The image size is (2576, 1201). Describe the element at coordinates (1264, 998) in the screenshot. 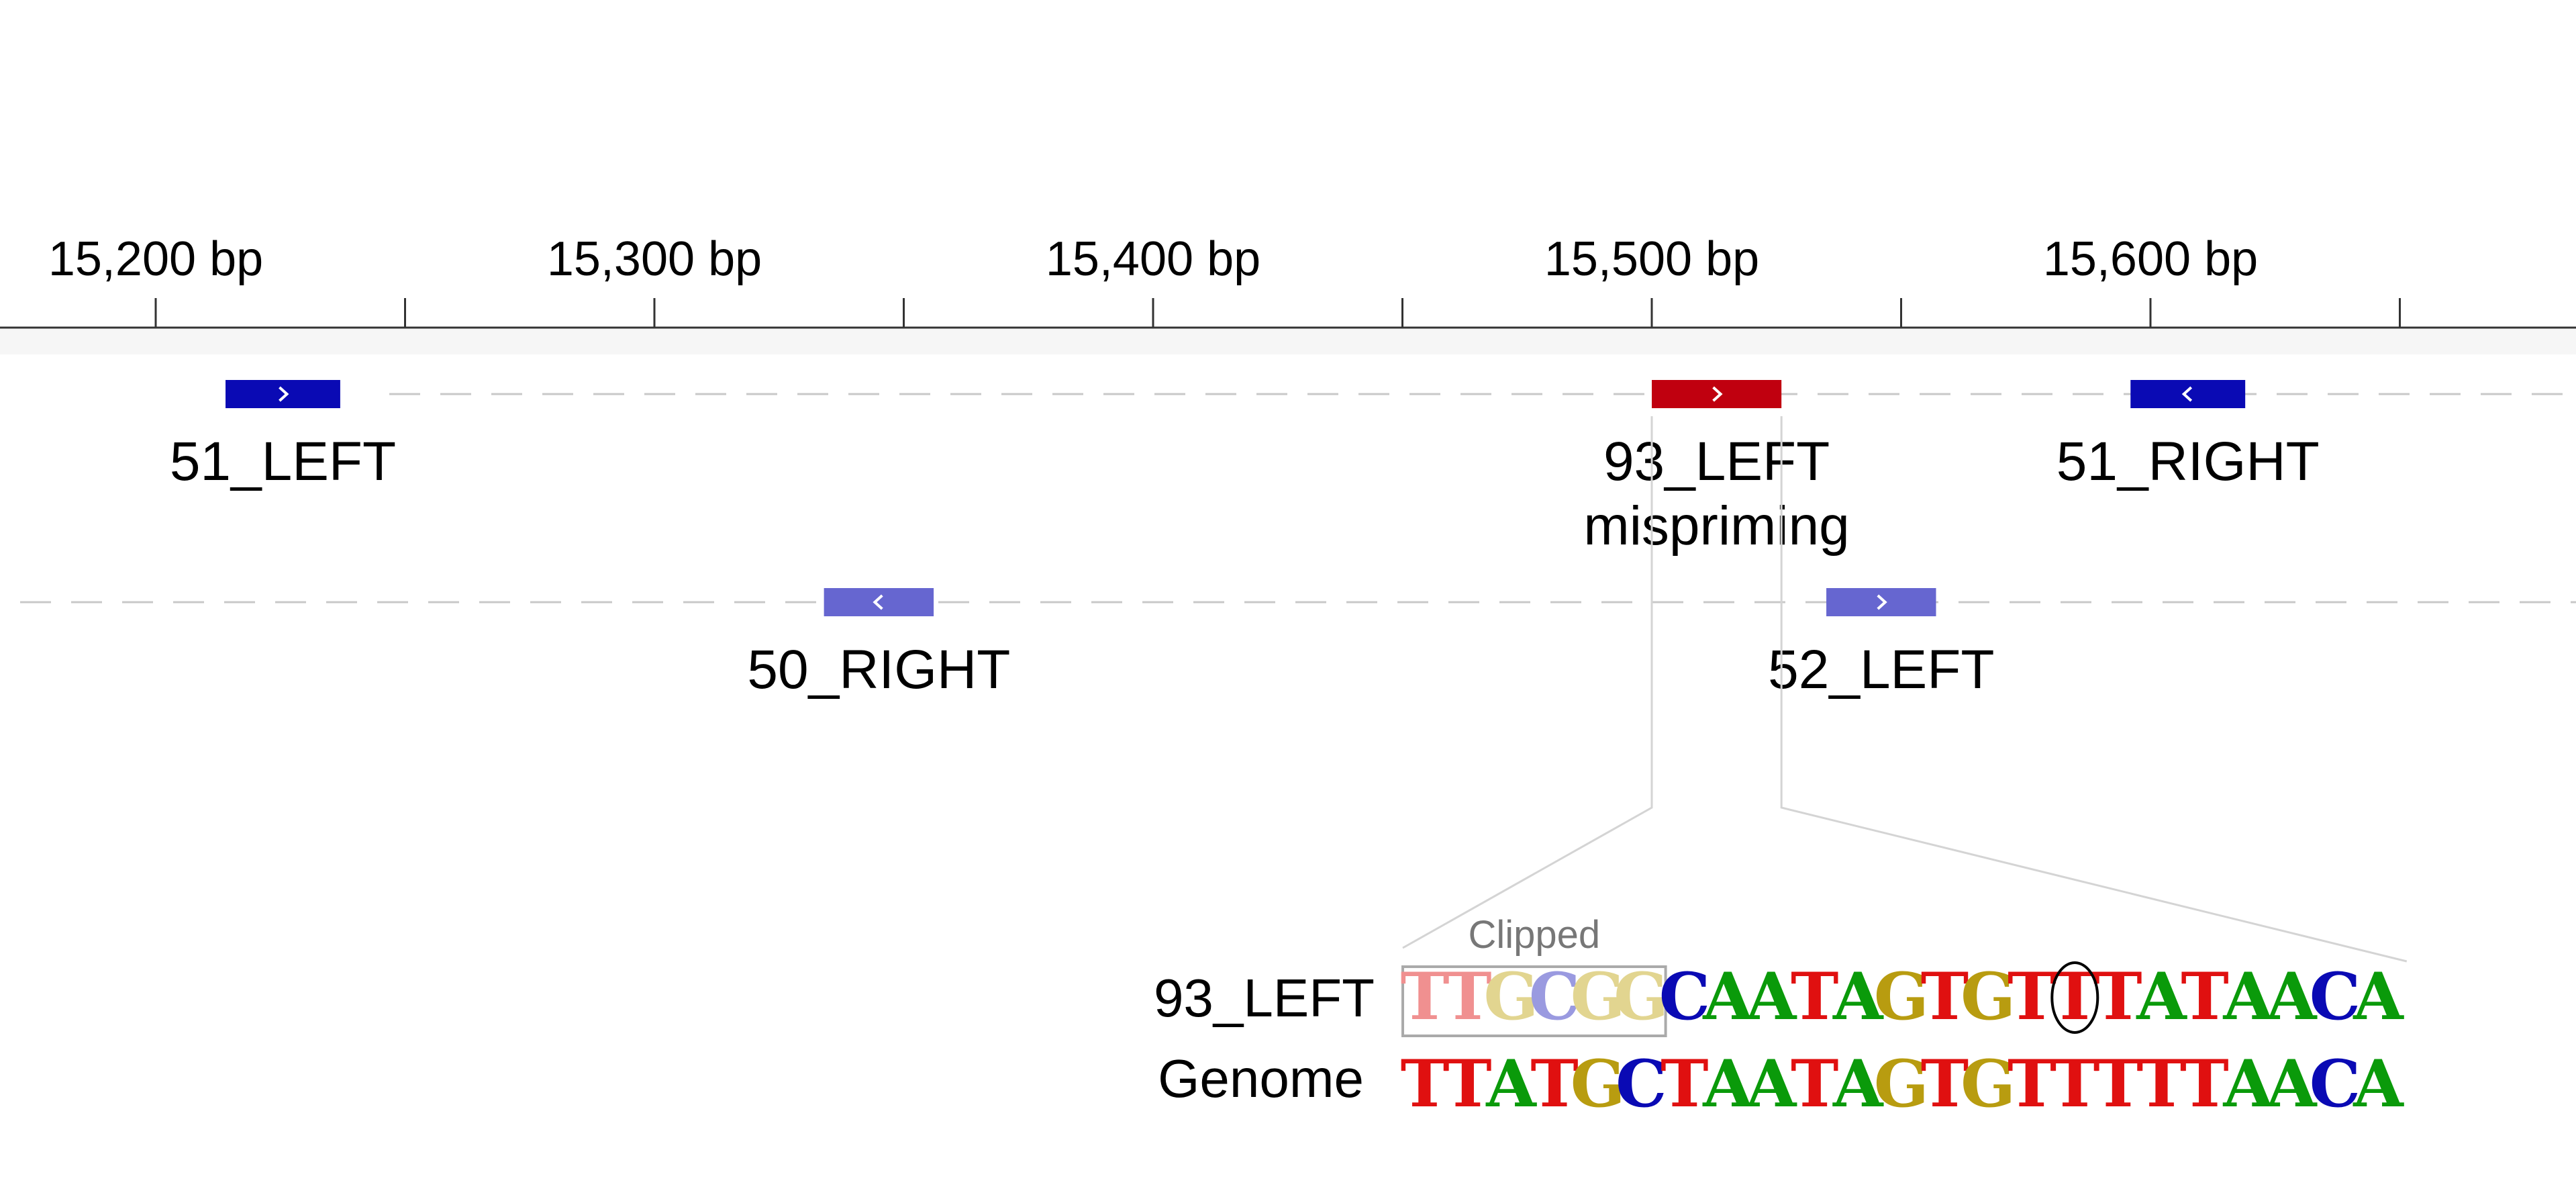

I see `primer-row-label: 93_LEFT` at that location.